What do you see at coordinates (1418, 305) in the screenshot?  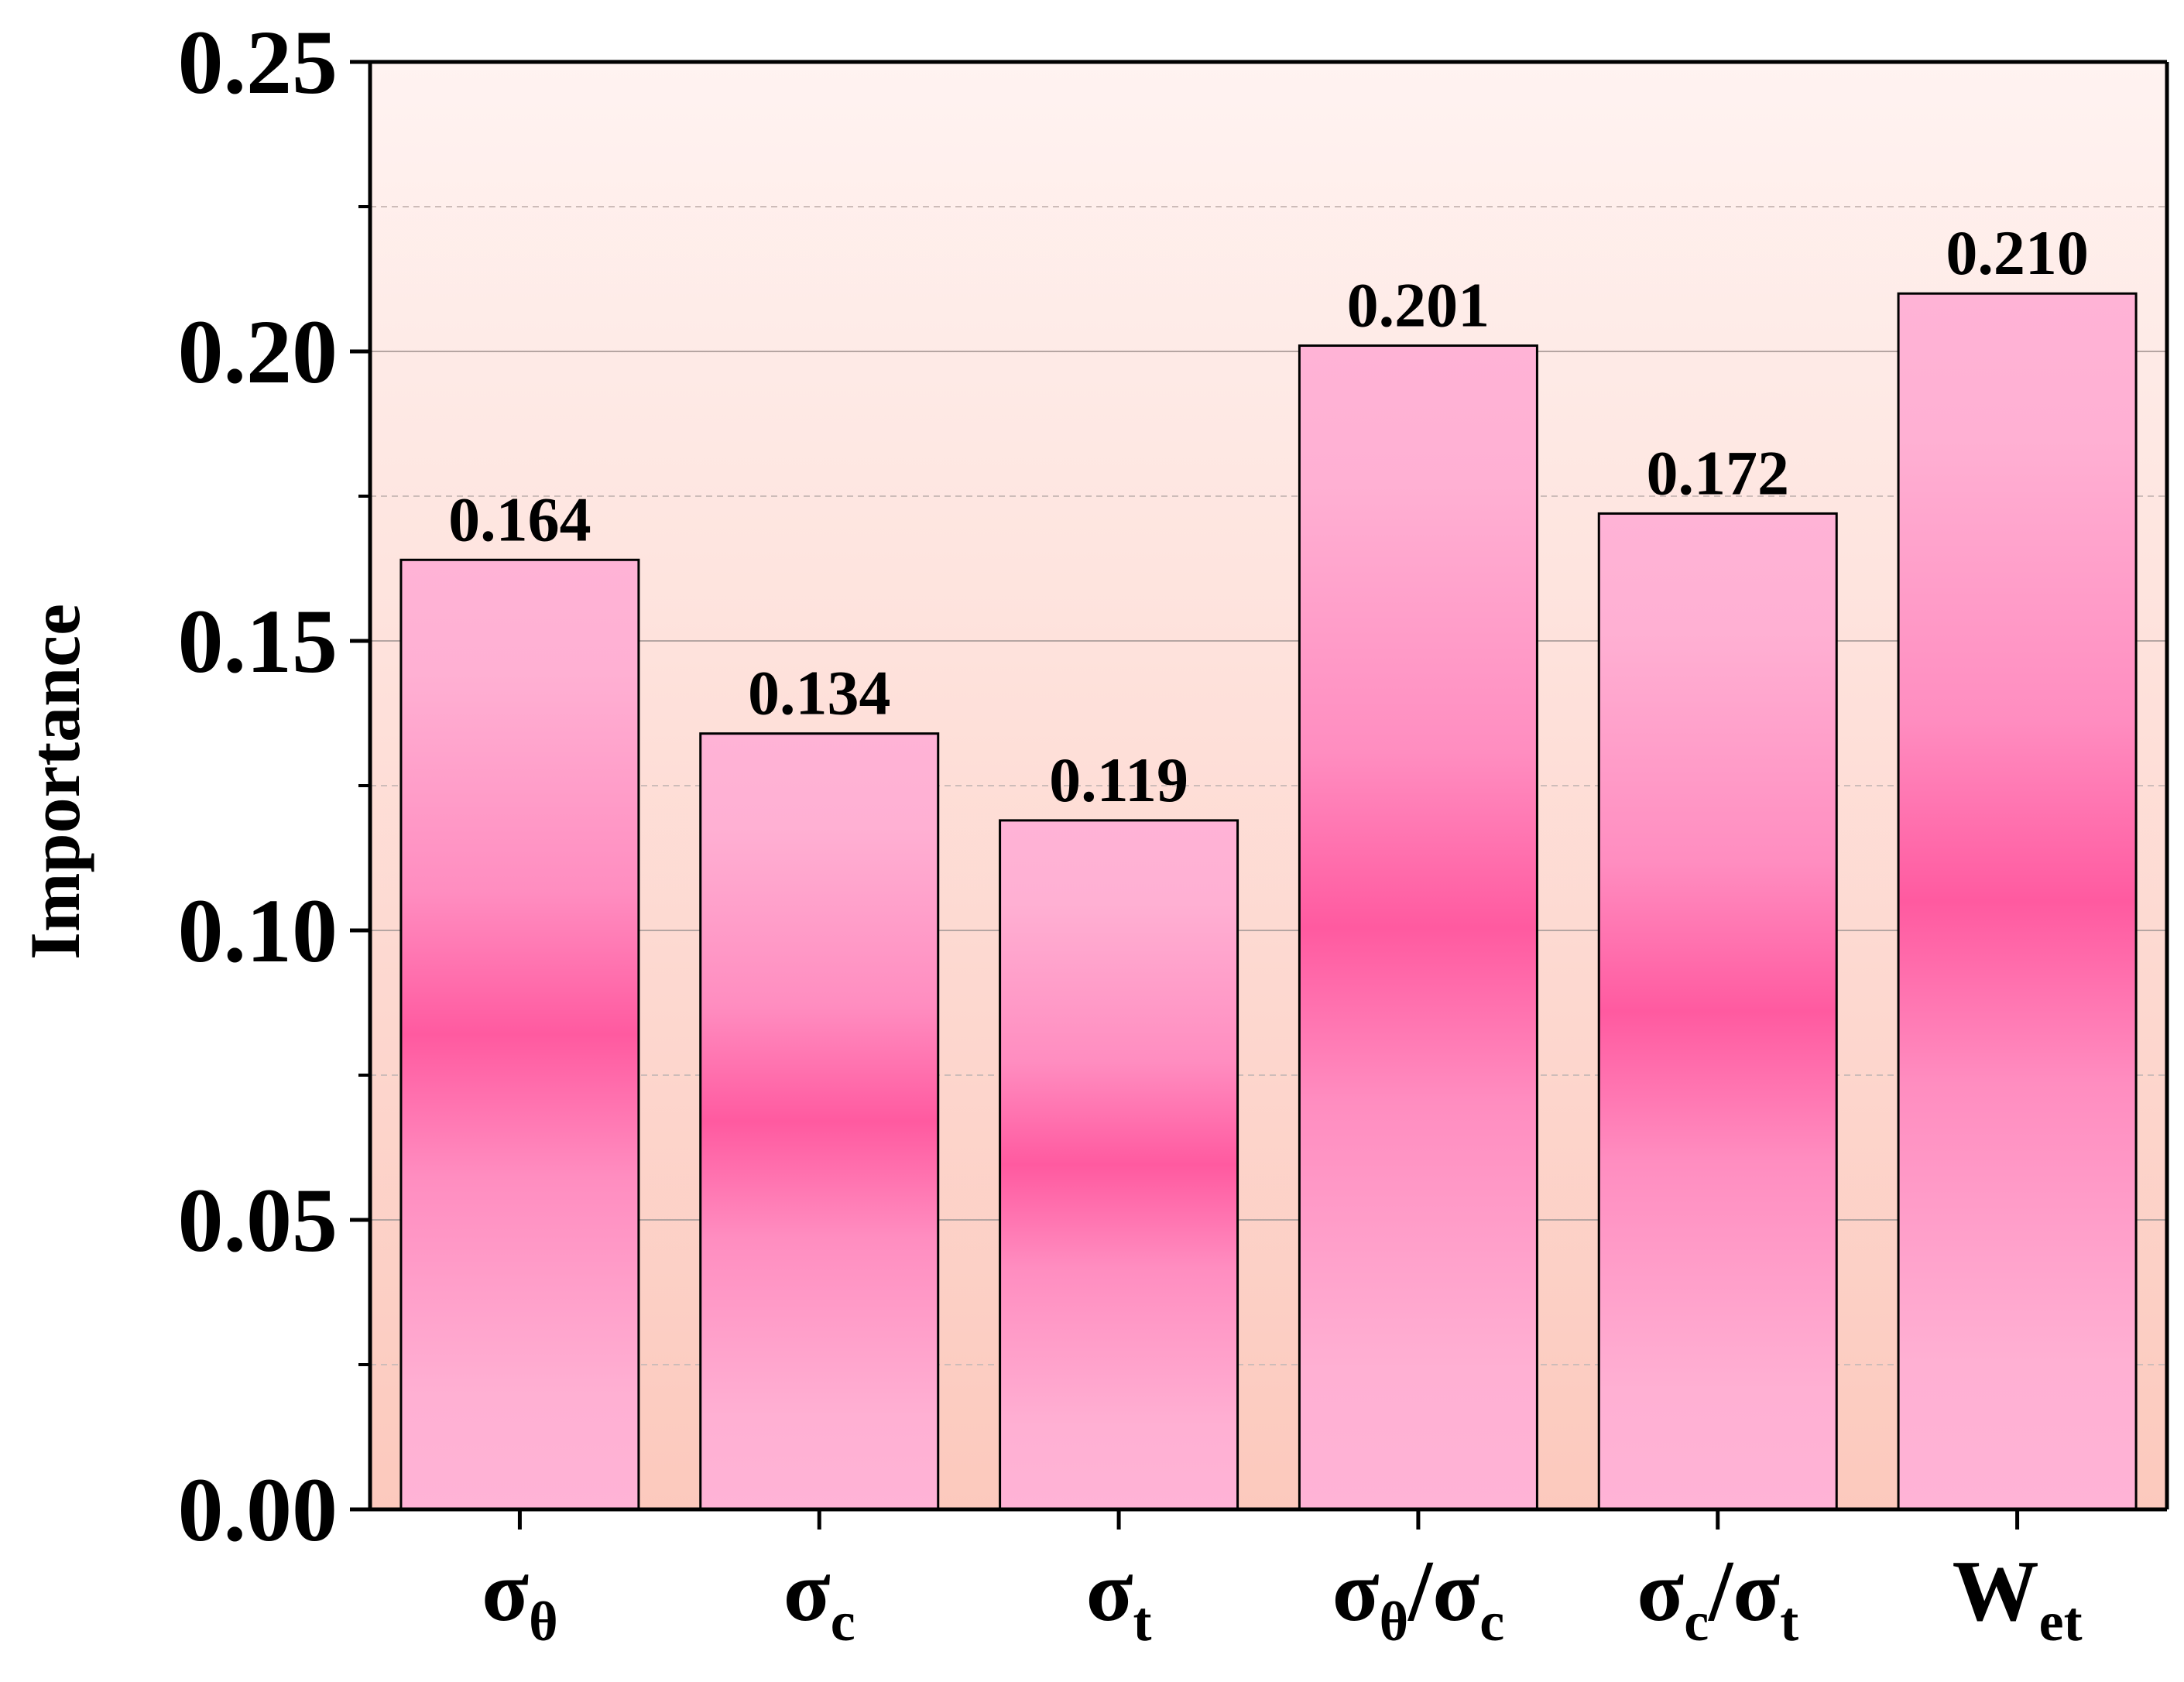 I see `bar-value-label: 0.201` at bounding box center [1418, 305].